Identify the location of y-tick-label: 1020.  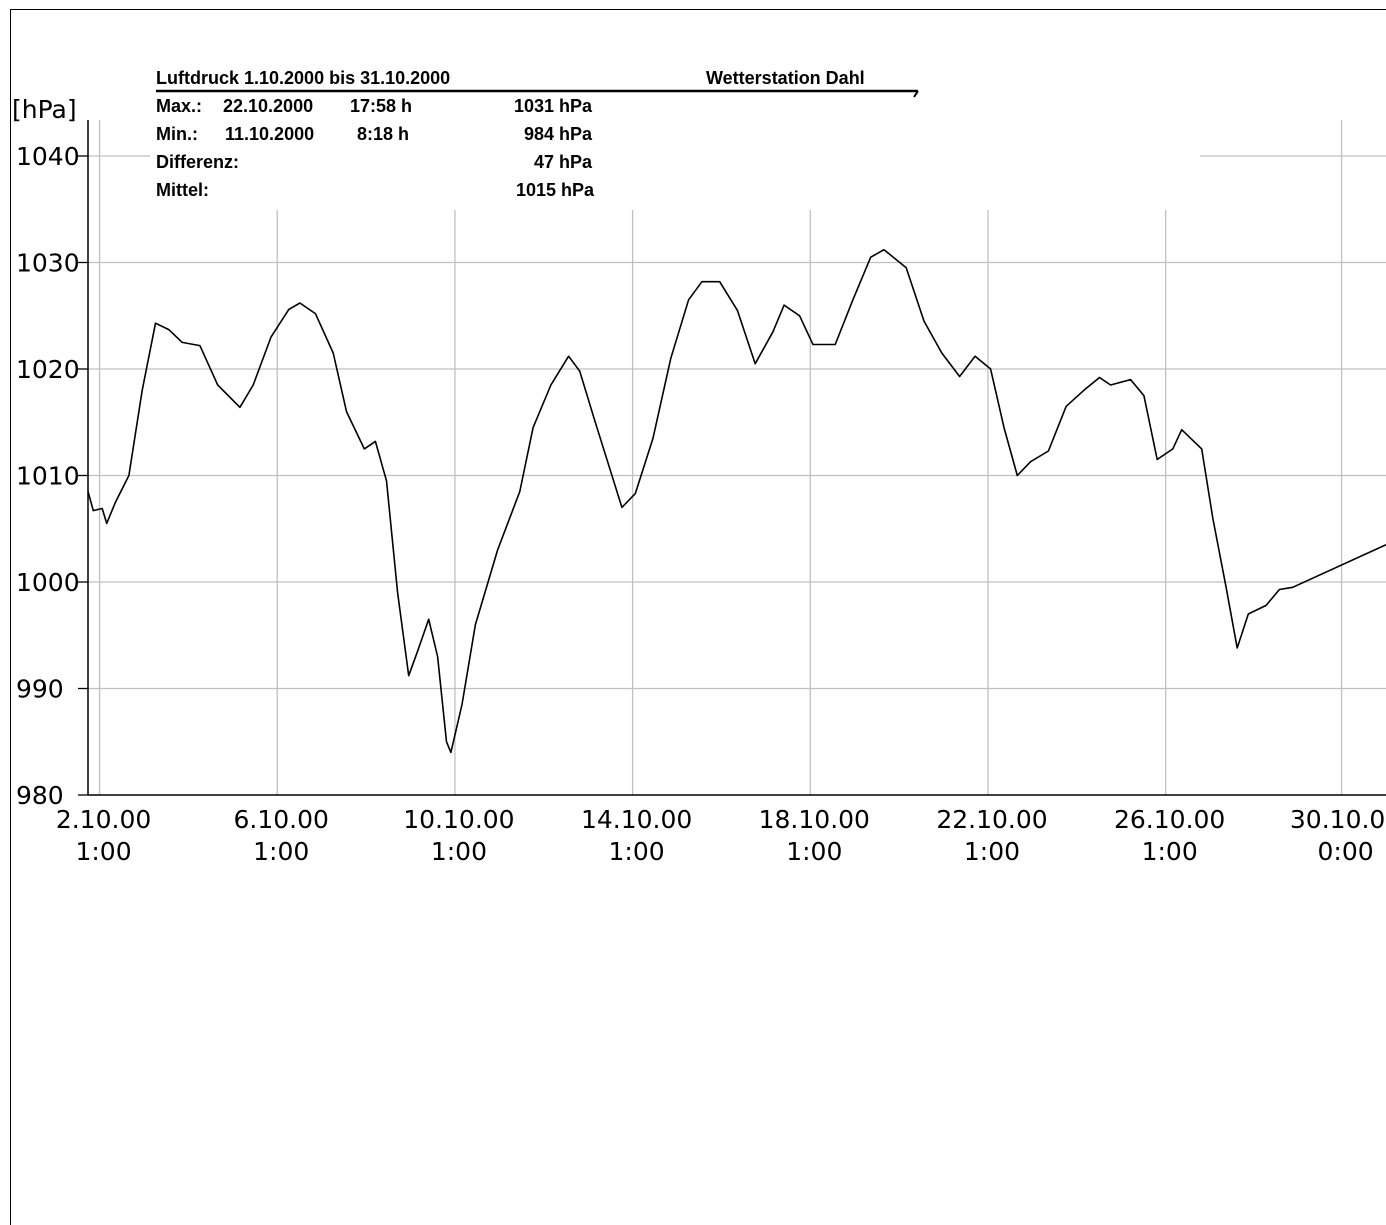
(48, 369).